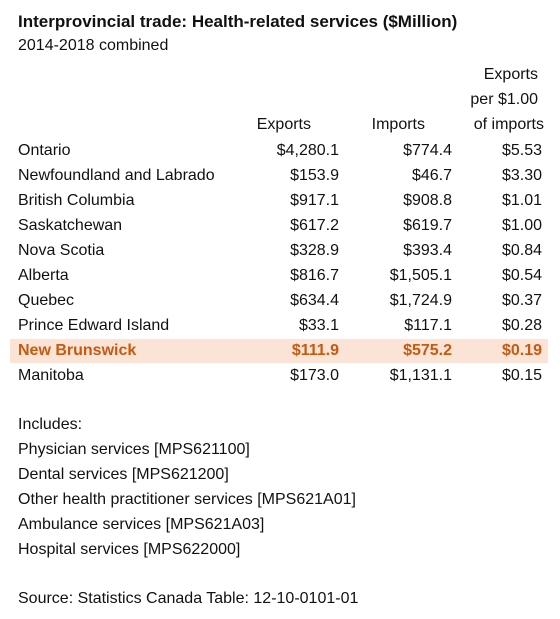  Describe the element at coordinates (77, 350) in the screenshot. I see `province-cell: New Brunswick` at that location.